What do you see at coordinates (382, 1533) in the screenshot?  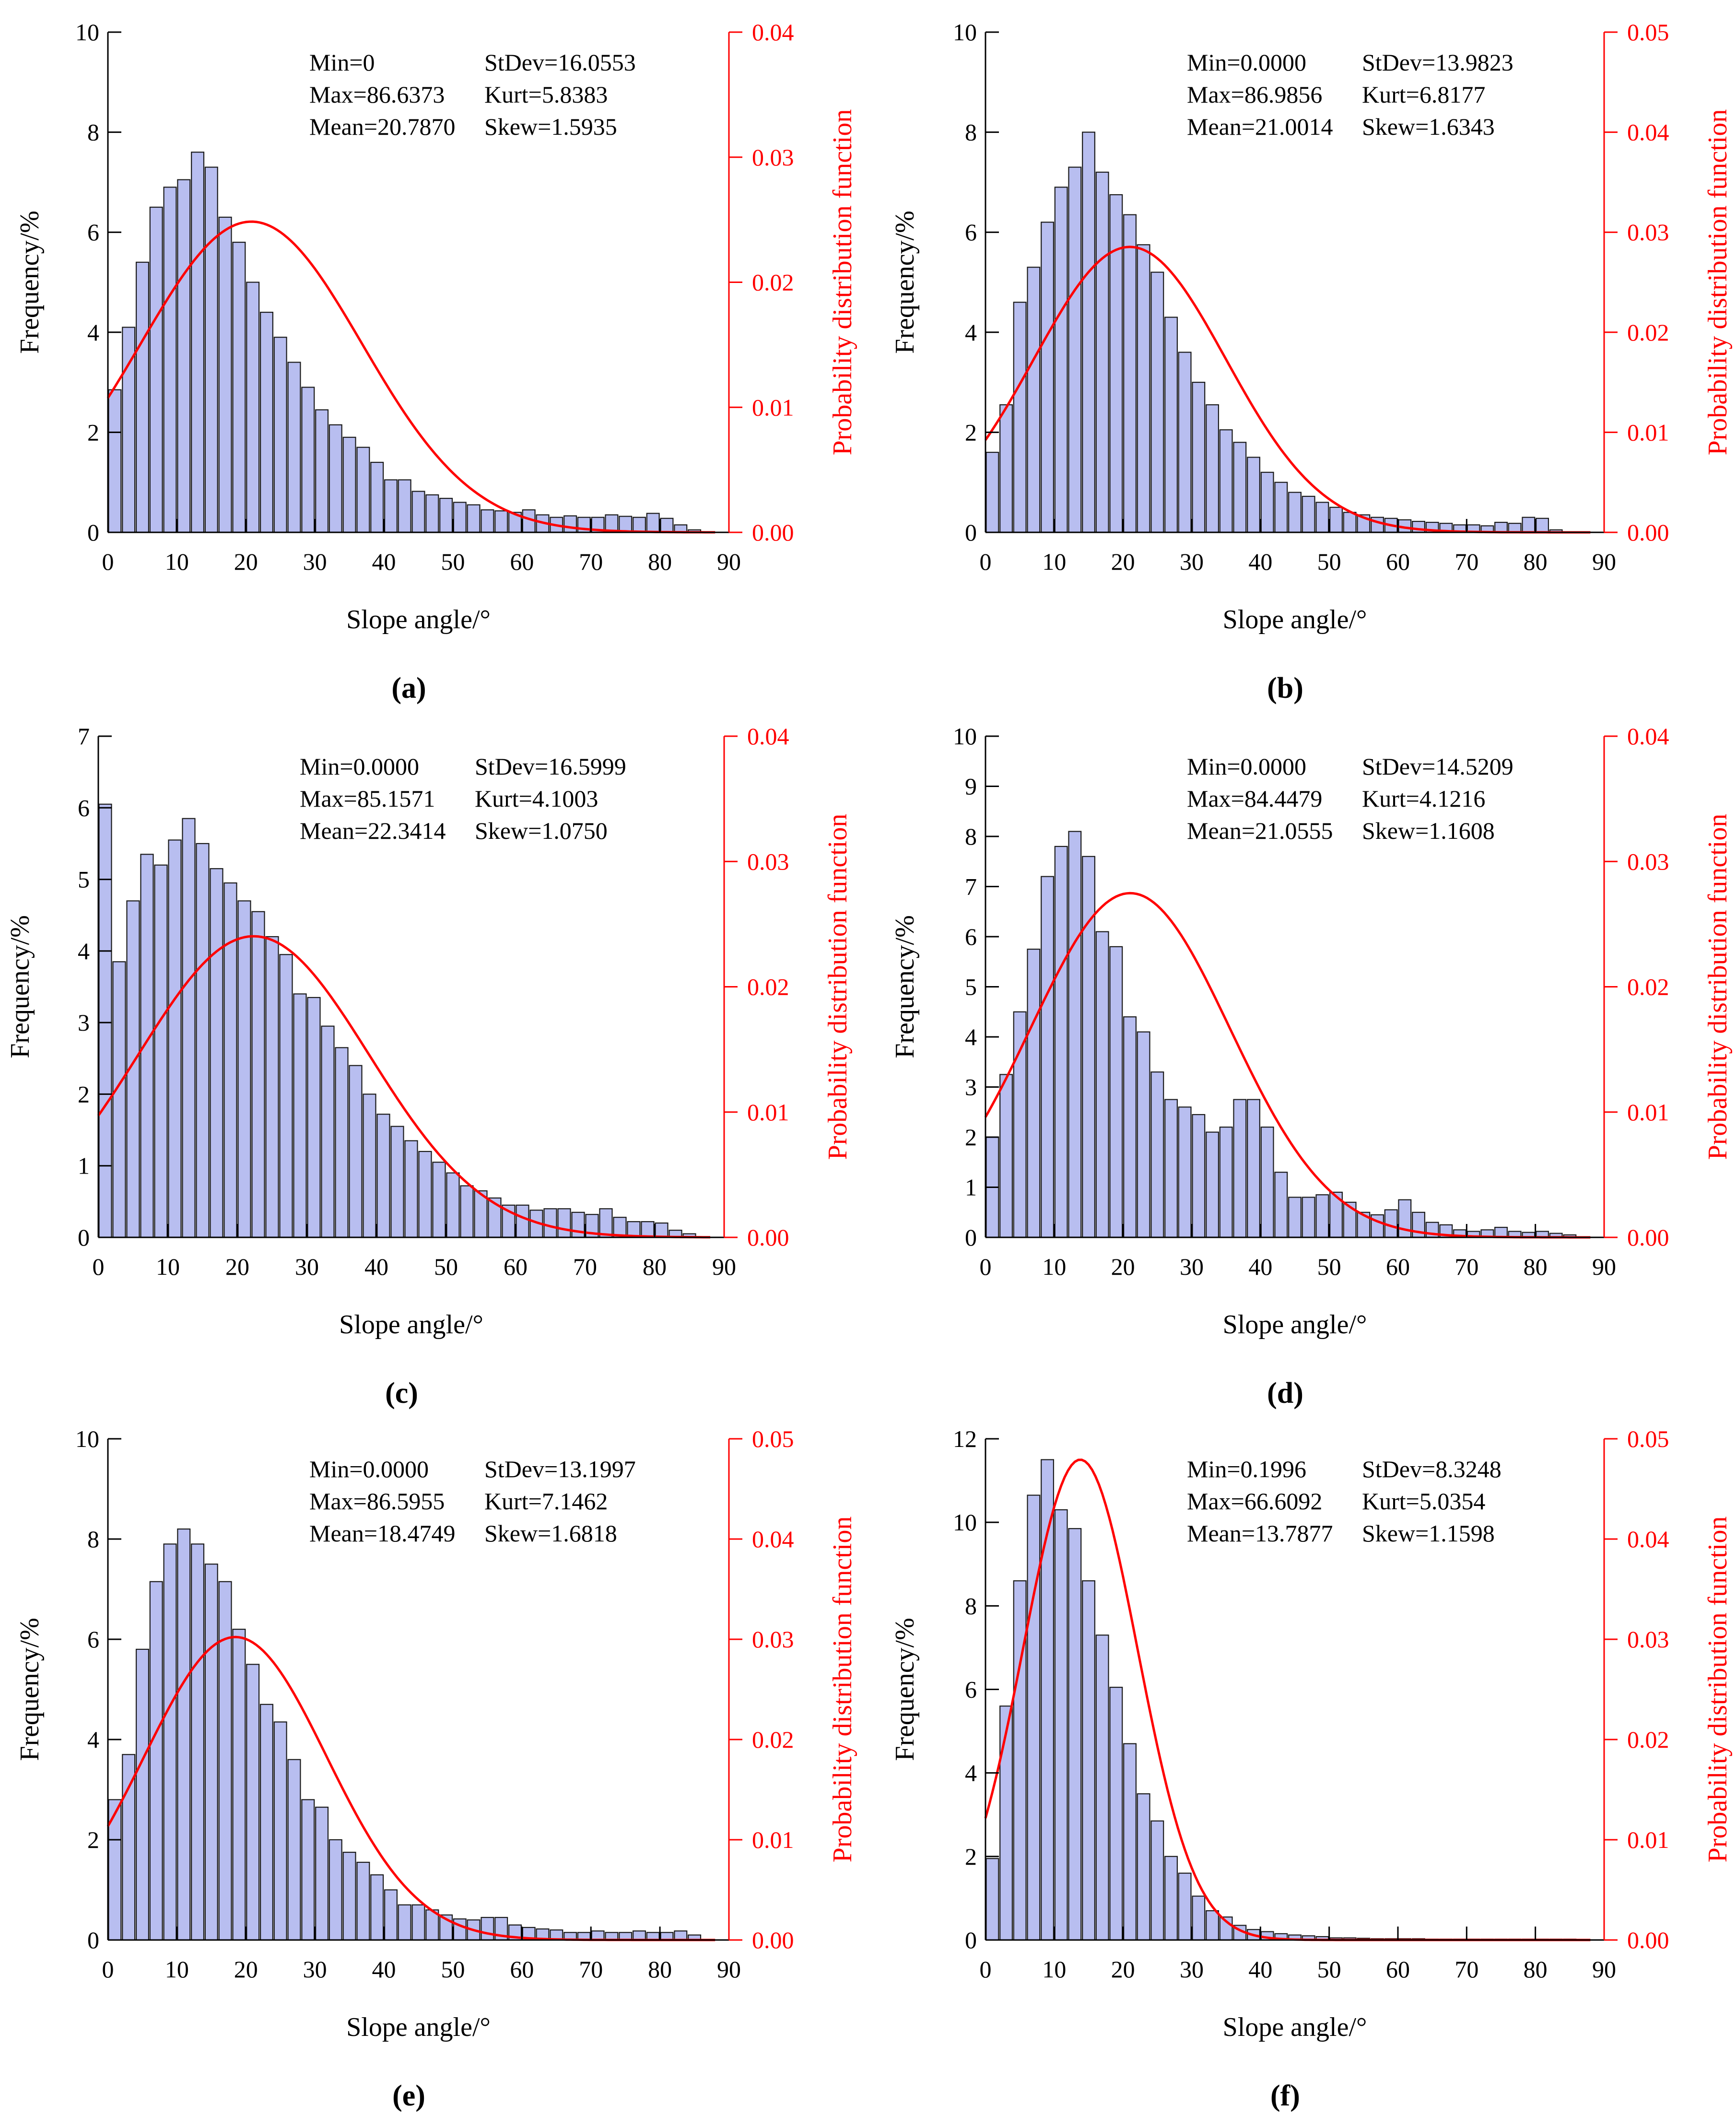 I see `stat-left: Mean=18.4749` at bounding box center [382, 1533].